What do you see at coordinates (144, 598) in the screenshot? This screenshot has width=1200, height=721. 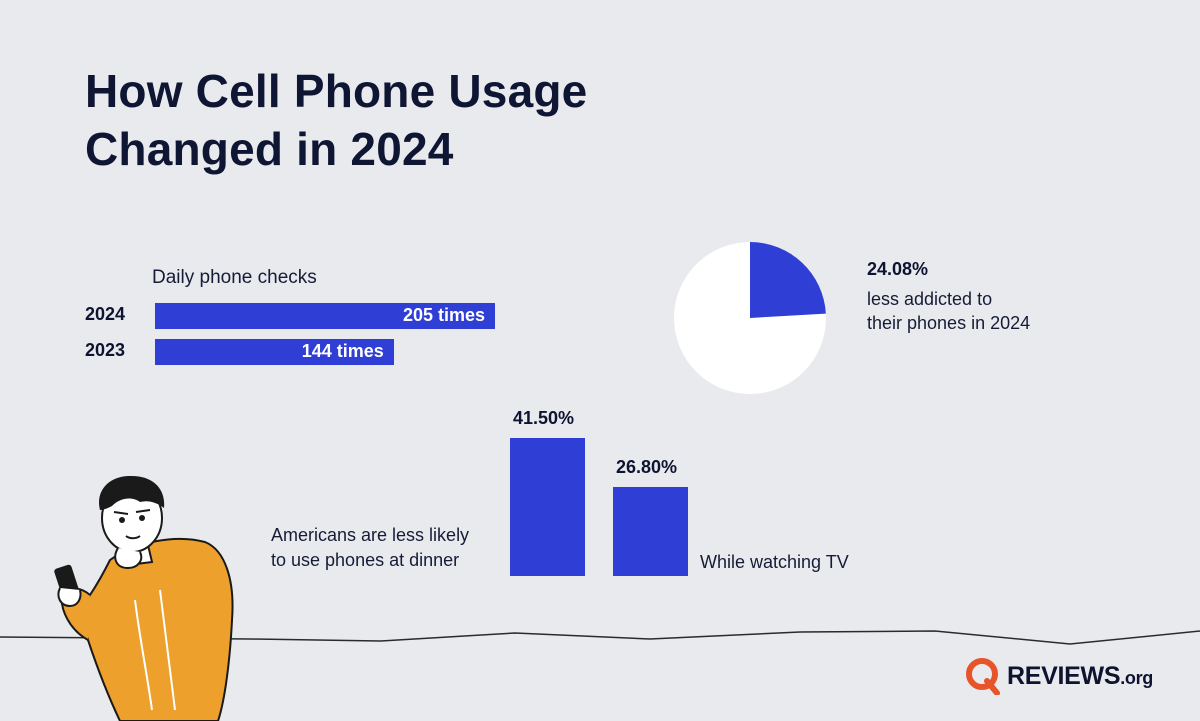 I see `person-with-phone-illustration` at bounding box center [144, 598].